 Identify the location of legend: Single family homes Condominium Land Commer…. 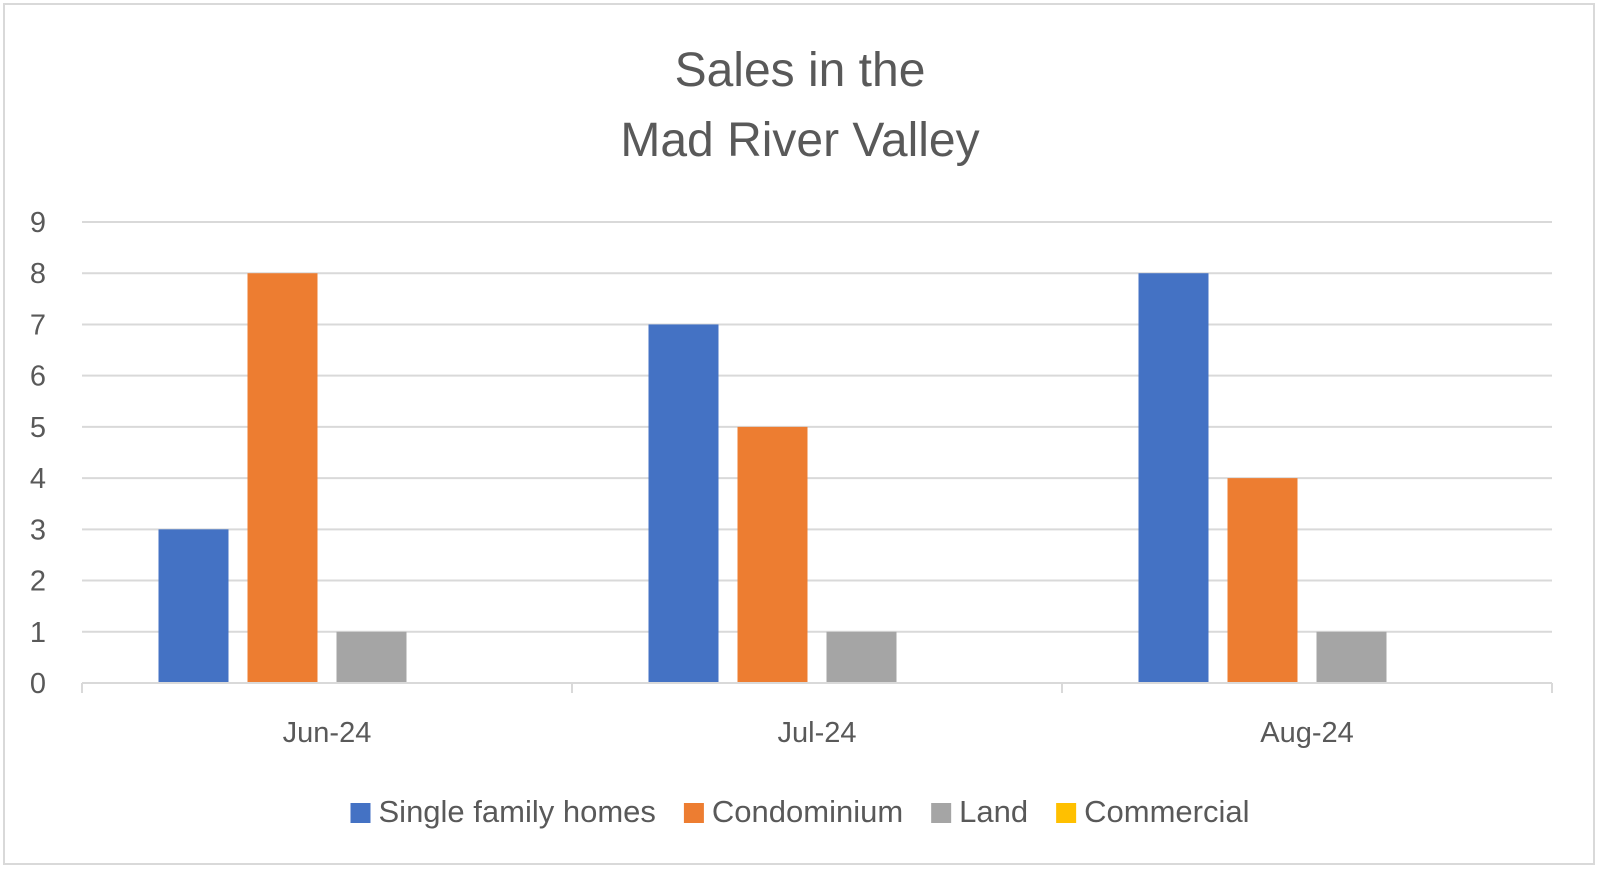
(800, 811).